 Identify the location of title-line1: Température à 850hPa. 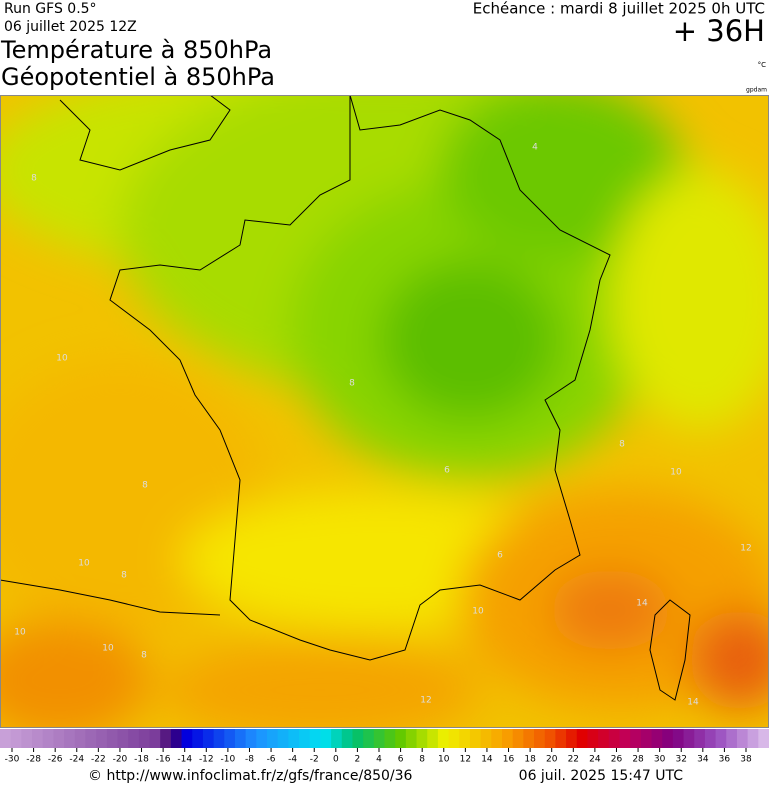
(136, 50).